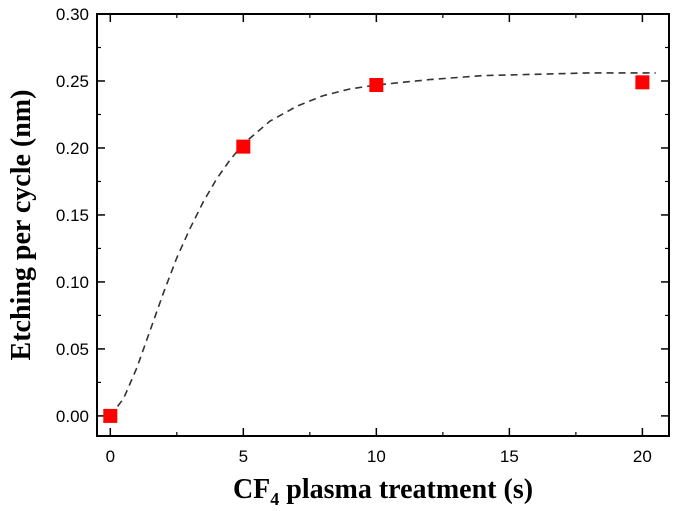  Describe the element at coordinates (274, 499) in the screenshot. I see `x-axis-title-subscript: 4` at that location.